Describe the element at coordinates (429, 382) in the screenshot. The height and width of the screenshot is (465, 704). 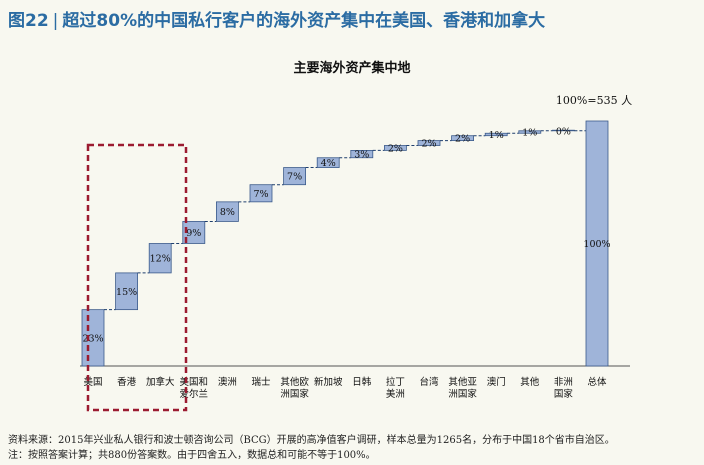
I see `category-label-10: 台湾` at that location.